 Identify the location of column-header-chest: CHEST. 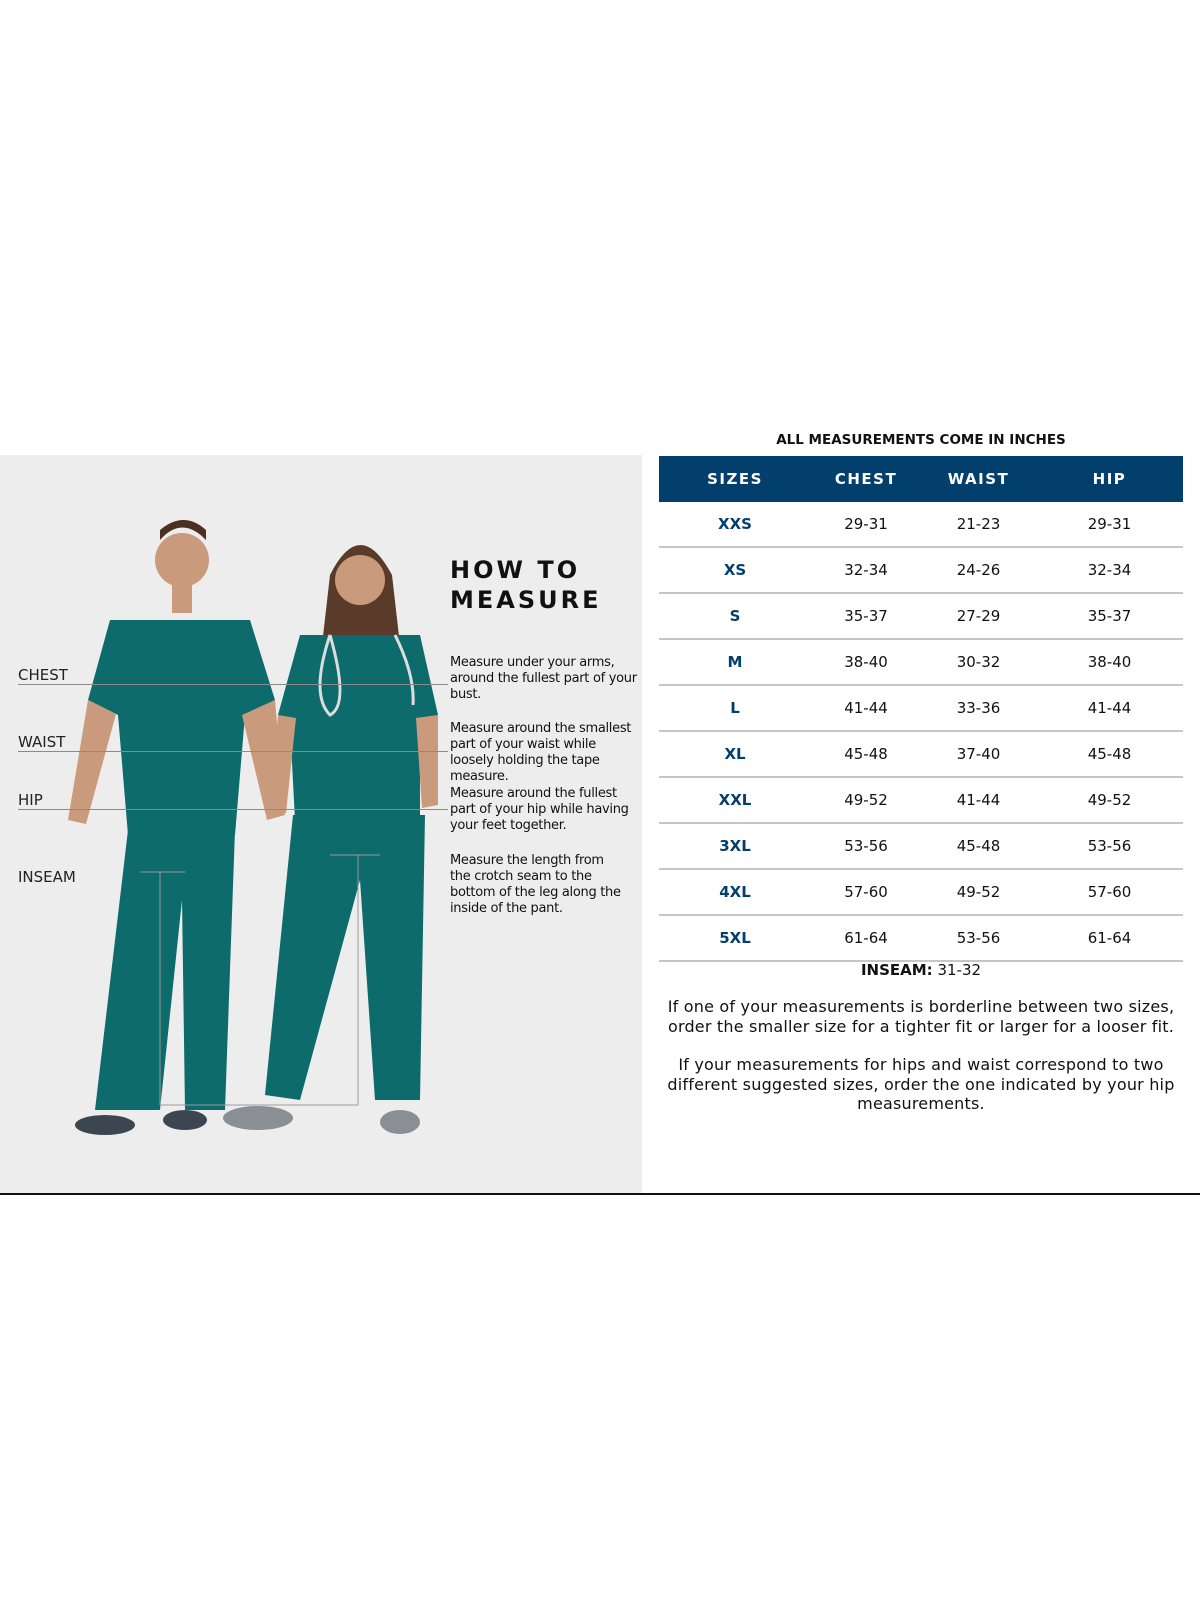
(866, 479).